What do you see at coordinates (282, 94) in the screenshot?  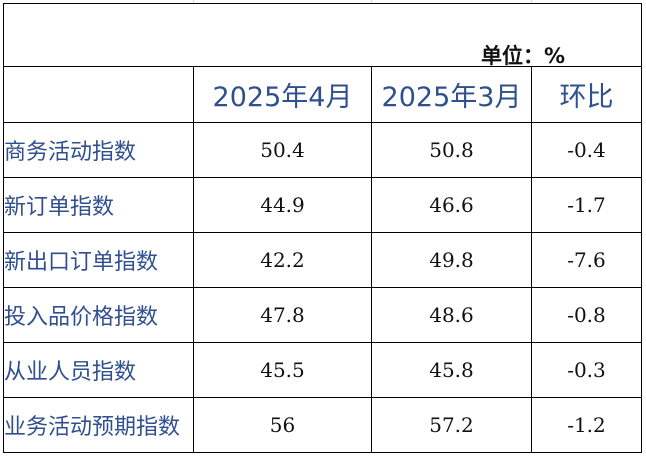 I see `column-header-apr: 2025年4月` at bounding box center [282, 94].